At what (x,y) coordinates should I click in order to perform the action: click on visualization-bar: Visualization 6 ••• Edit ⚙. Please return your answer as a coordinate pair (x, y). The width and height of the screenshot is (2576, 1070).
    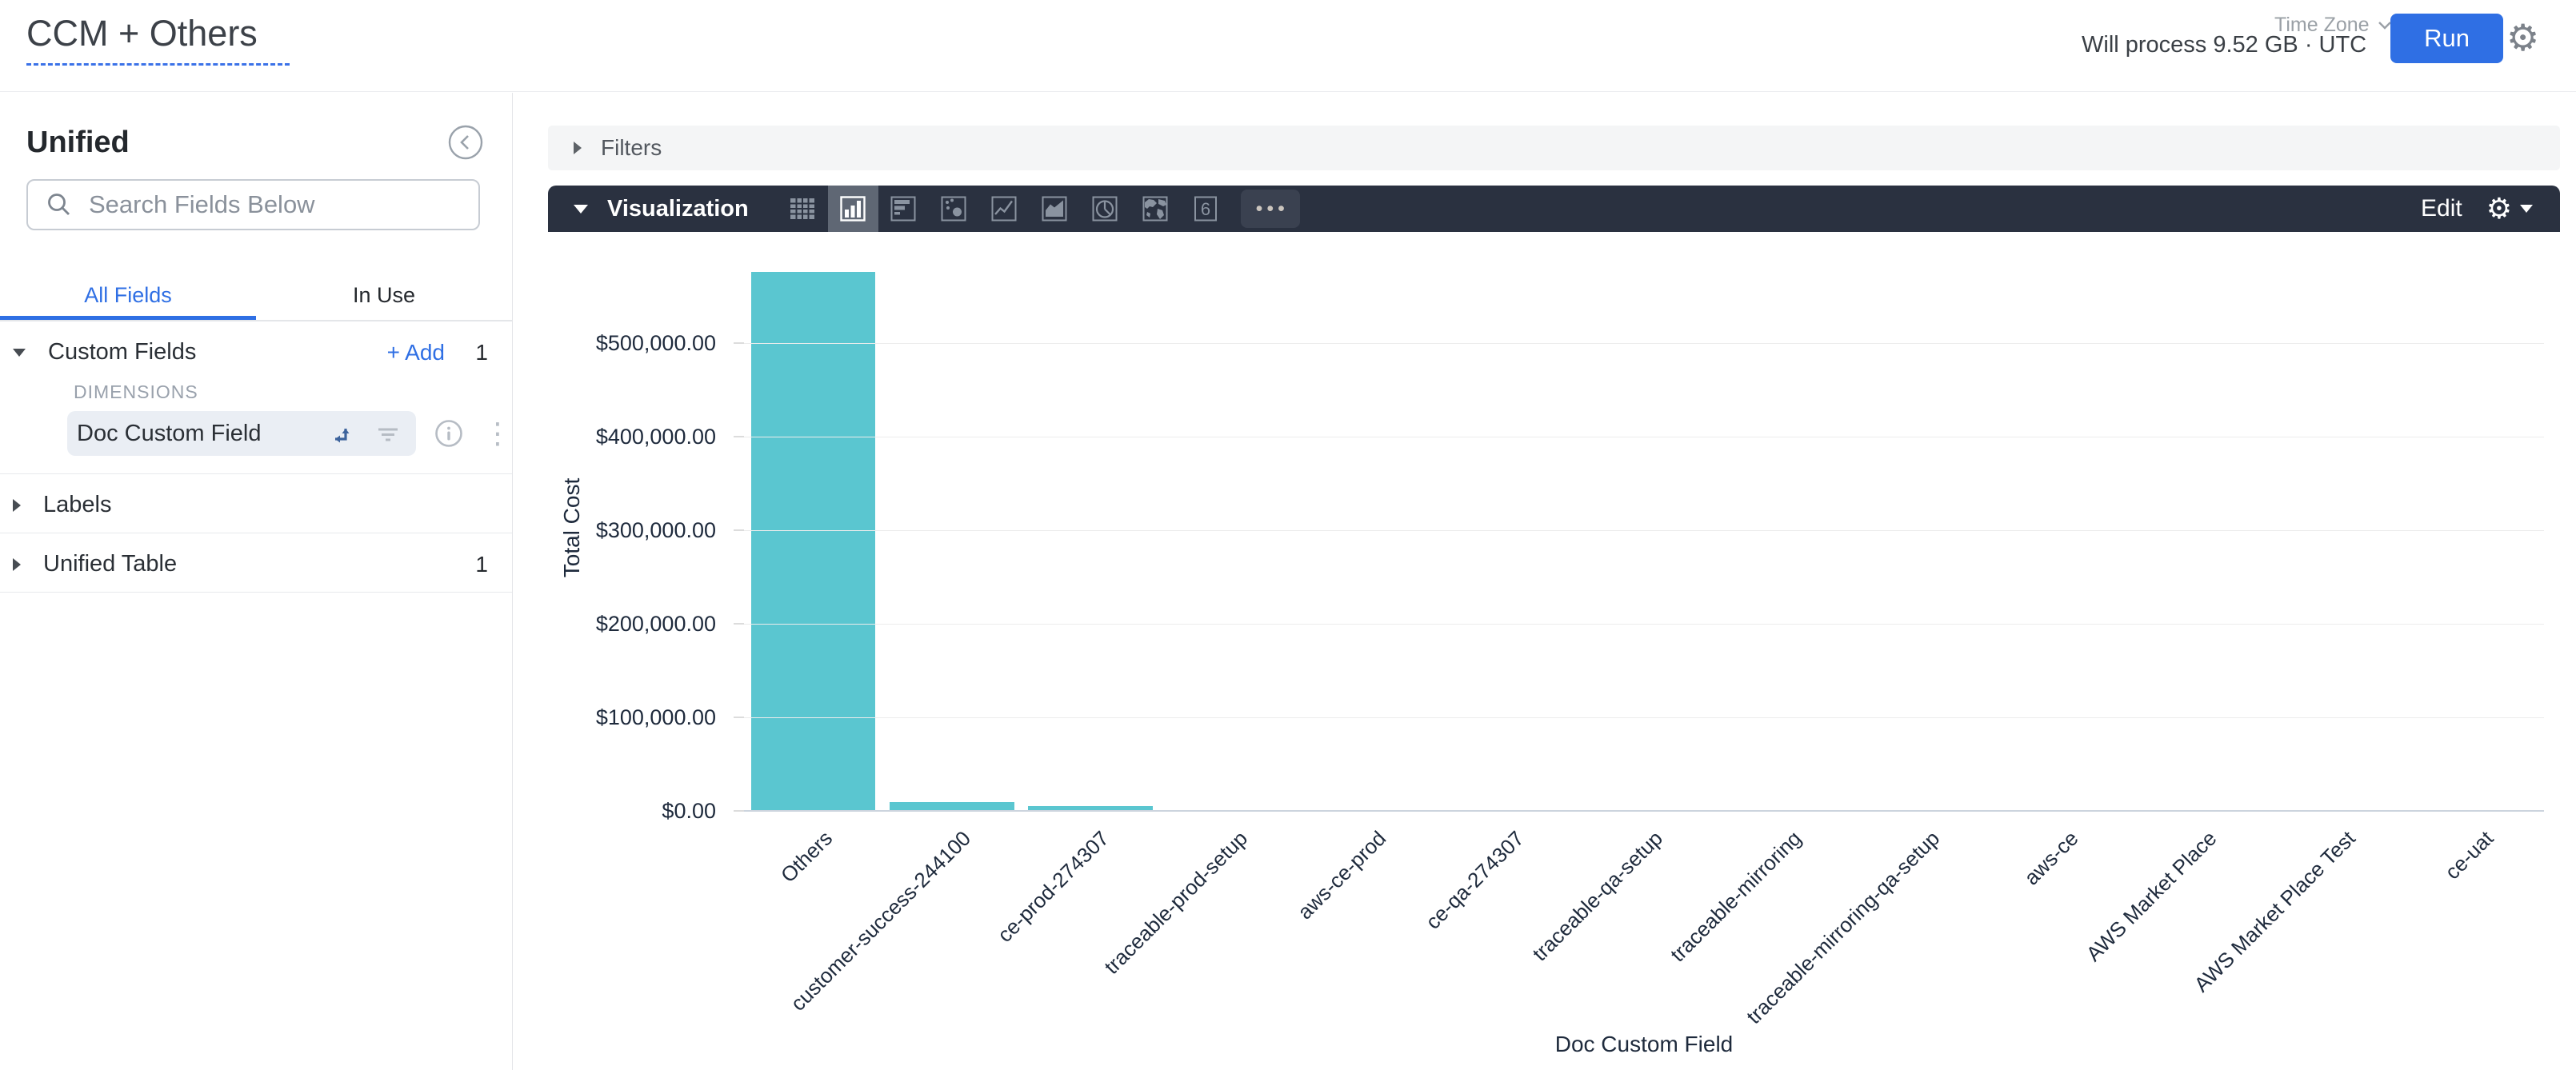
    Looking at the image, I should click on (1554, 209).